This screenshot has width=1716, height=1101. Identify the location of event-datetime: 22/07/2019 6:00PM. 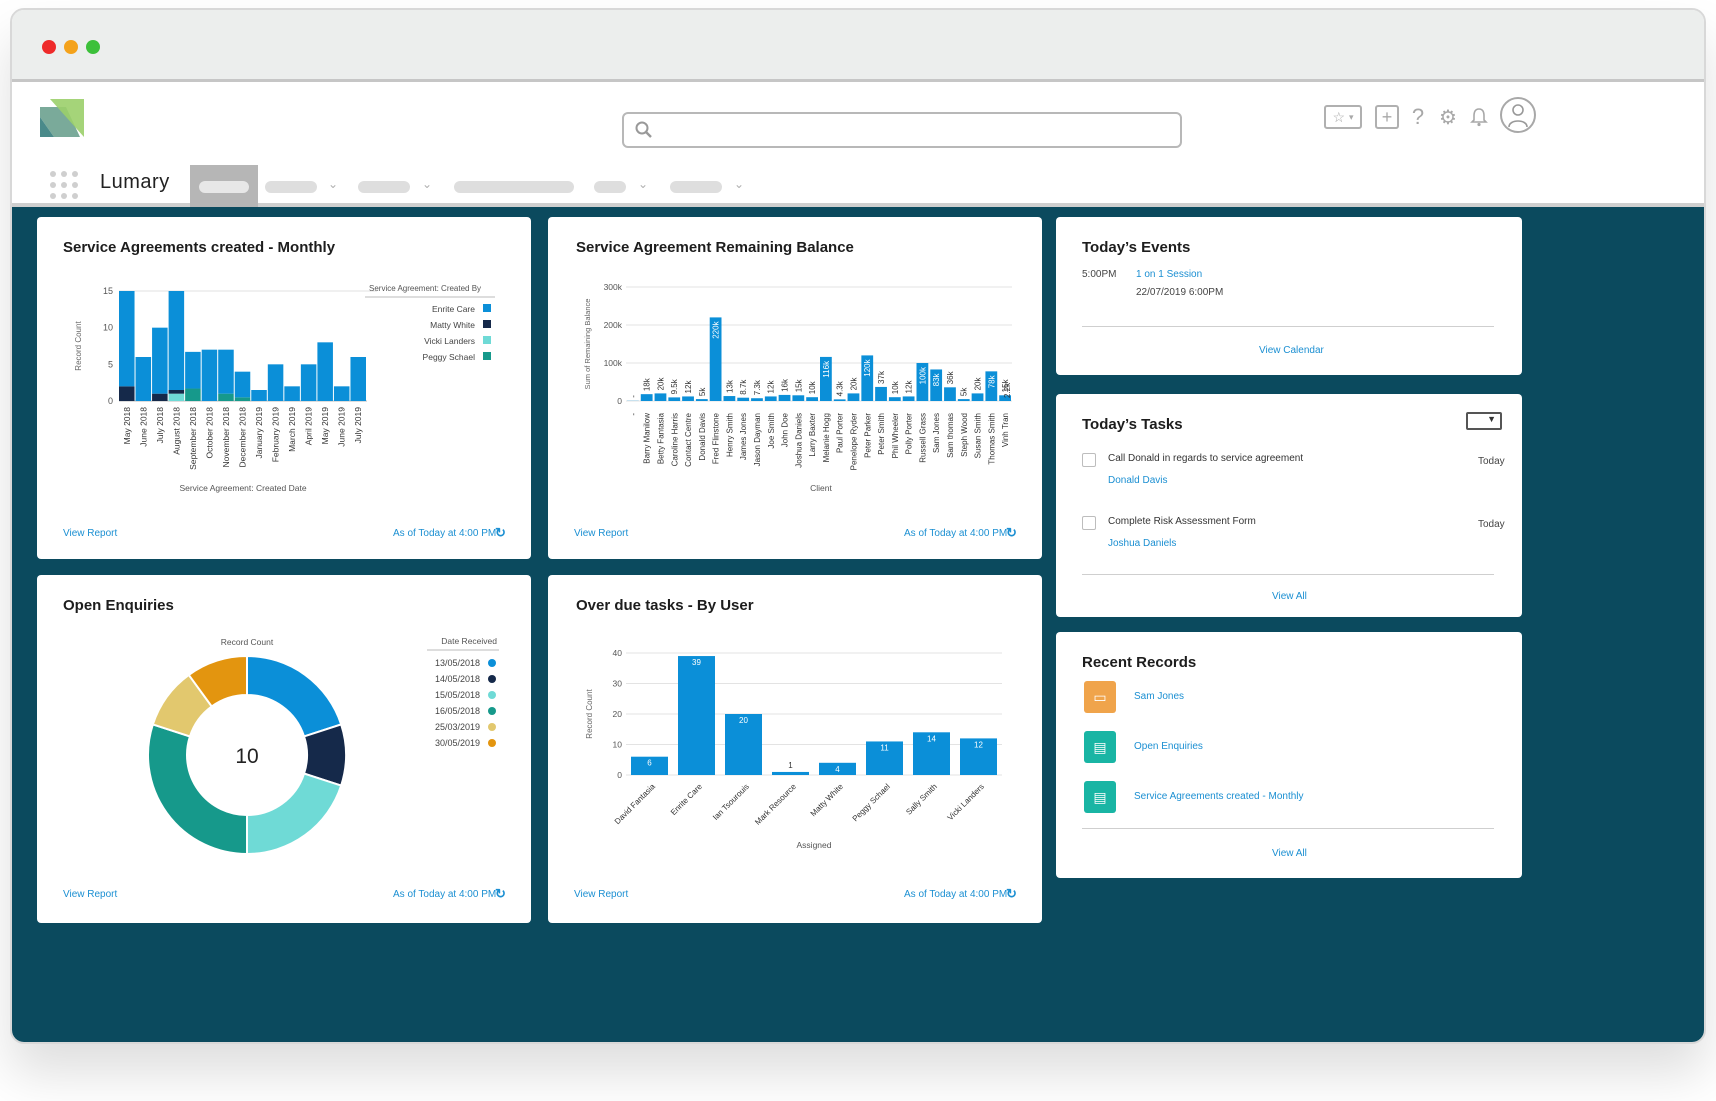
(1180, 292).